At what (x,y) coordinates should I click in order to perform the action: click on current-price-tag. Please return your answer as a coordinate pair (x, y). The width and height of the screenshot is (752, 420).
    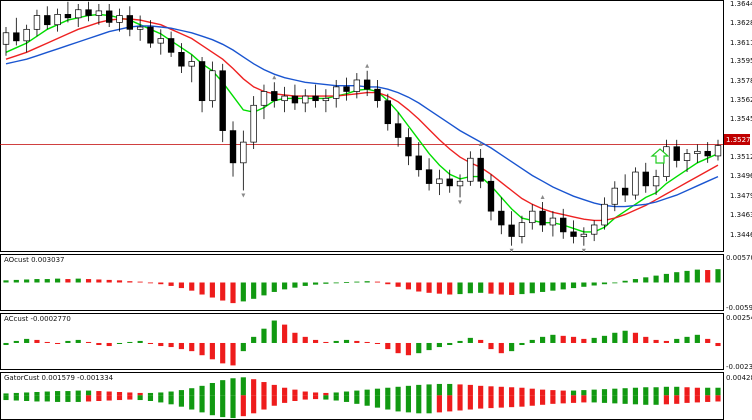
    Looking at the image, I should click on (737, 139).